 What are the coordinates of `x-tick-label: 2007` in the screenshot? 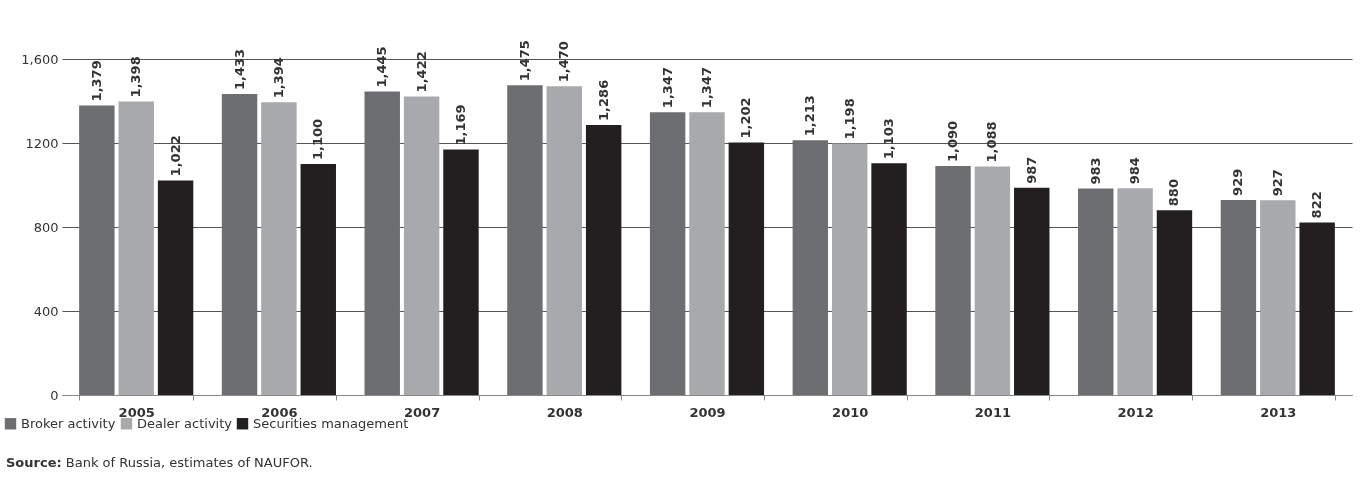 It's located at (422, 412).